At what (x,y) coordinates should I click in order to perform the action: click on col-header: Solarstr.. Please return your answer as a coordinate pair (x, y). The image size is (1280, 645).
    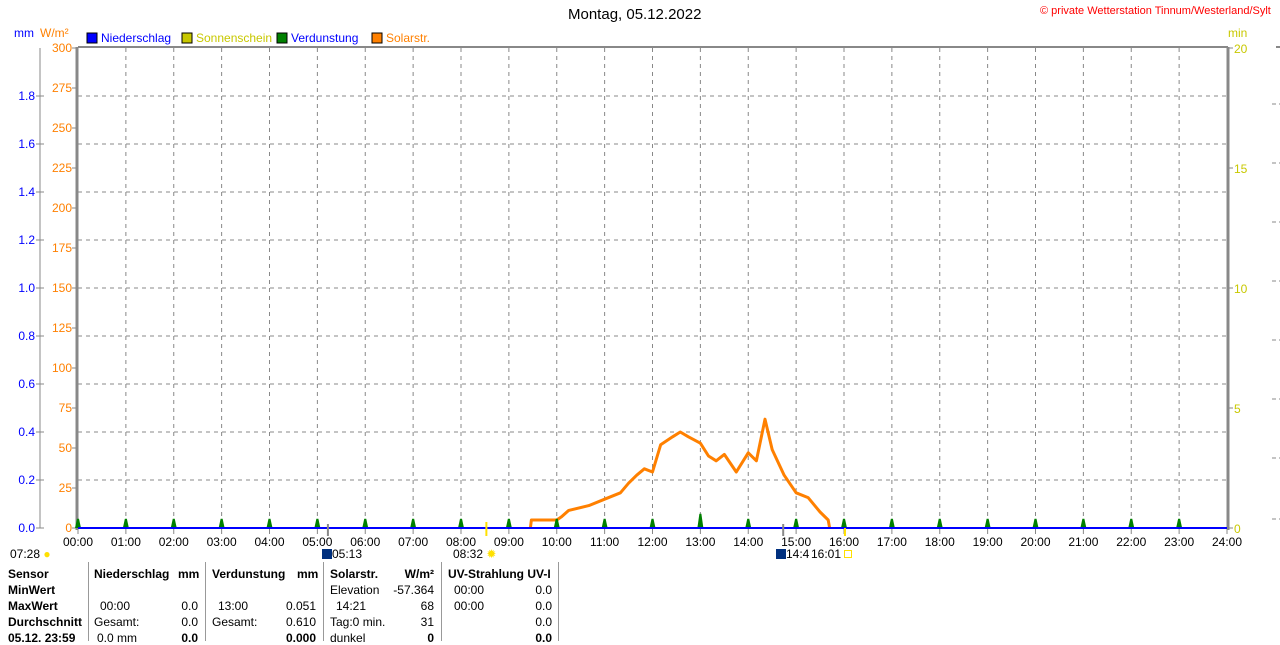
    Looking at the image, I should click on (354, 574).